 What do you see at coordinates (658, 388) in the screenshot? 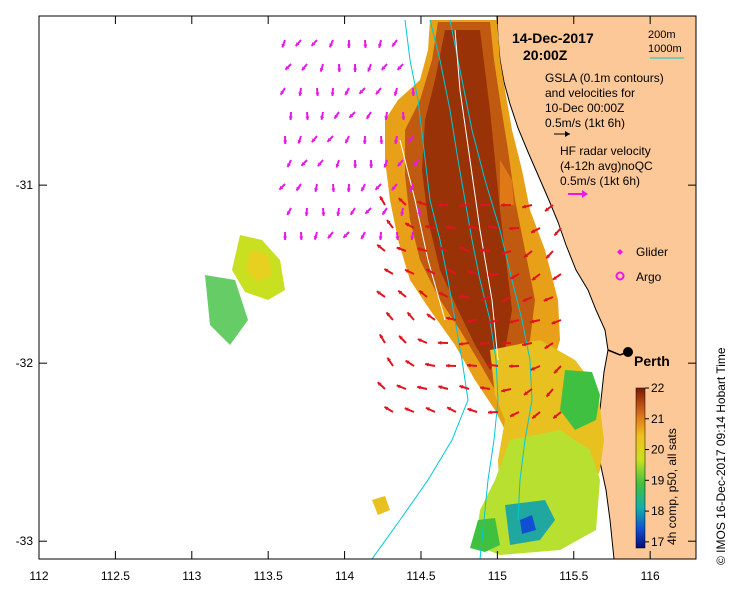
I see `colorbar-tick-label: 22` at bounding box center [658, 388].